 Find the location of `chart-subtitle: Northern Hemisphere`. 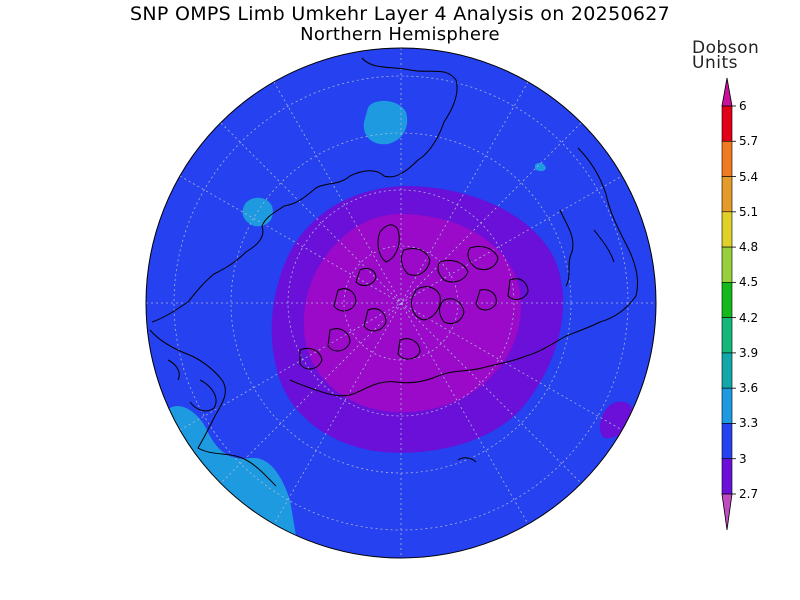

chart-subtitle: Northern Hemisphere is located at coordinates (400, 34).